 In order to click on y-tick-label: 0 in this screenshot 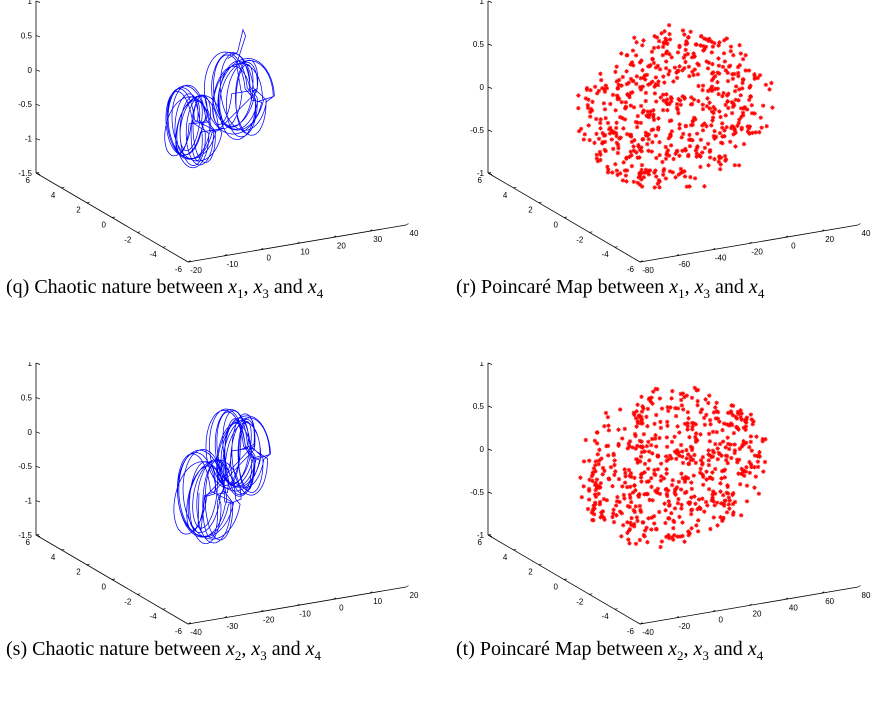, I will do `click(104, 225)`.